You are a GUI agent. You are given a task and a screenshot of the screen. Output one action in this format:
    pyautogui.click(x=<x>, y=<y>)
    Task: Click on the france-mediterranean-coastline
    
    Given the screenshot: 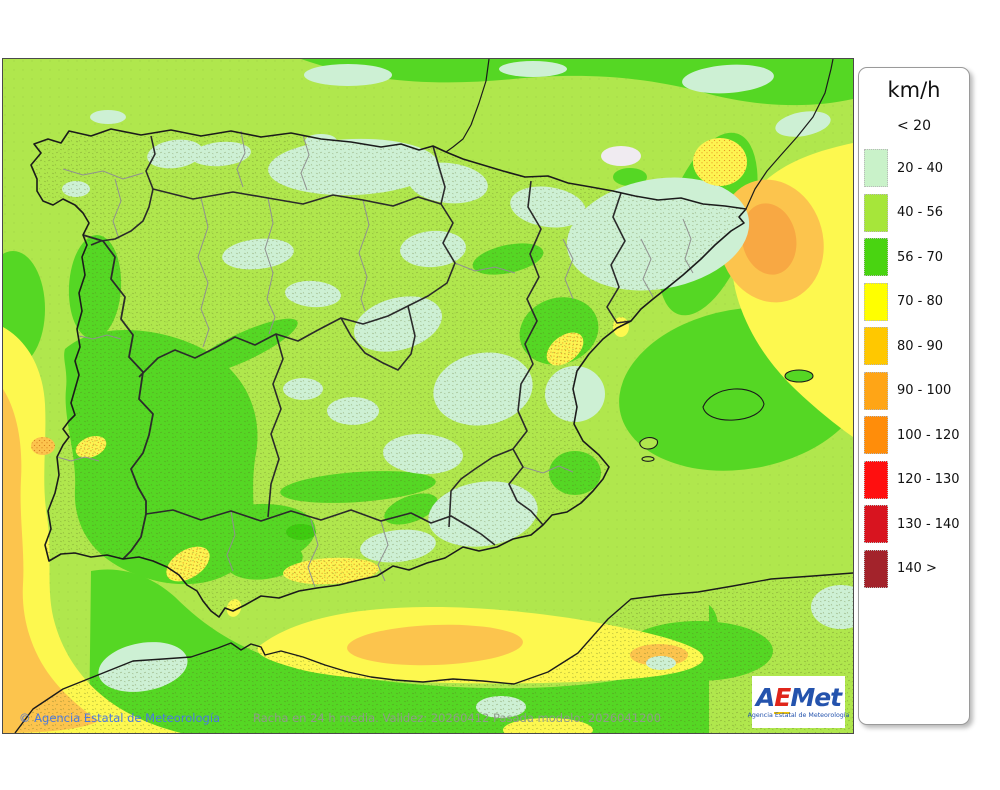 What is the action you would take?
    pyautogui.click(x=789, y=134)
    